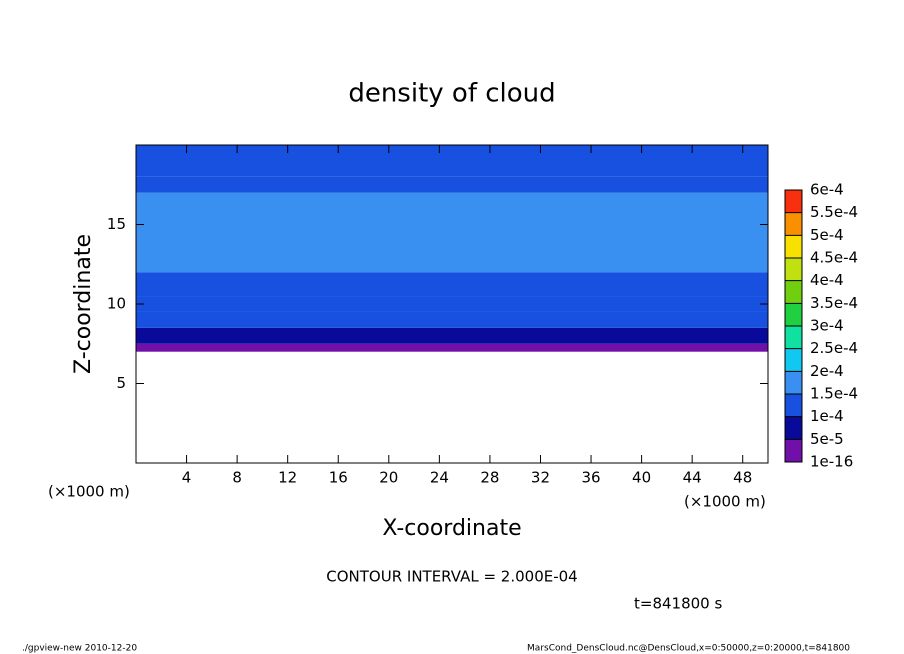 Image resolution: width=904 pixels, height=654 pixels. What do you see at coordinates (287, 478) in the screenshot?
I see `x-tick-label: 12` at bounding box center [287, 478].